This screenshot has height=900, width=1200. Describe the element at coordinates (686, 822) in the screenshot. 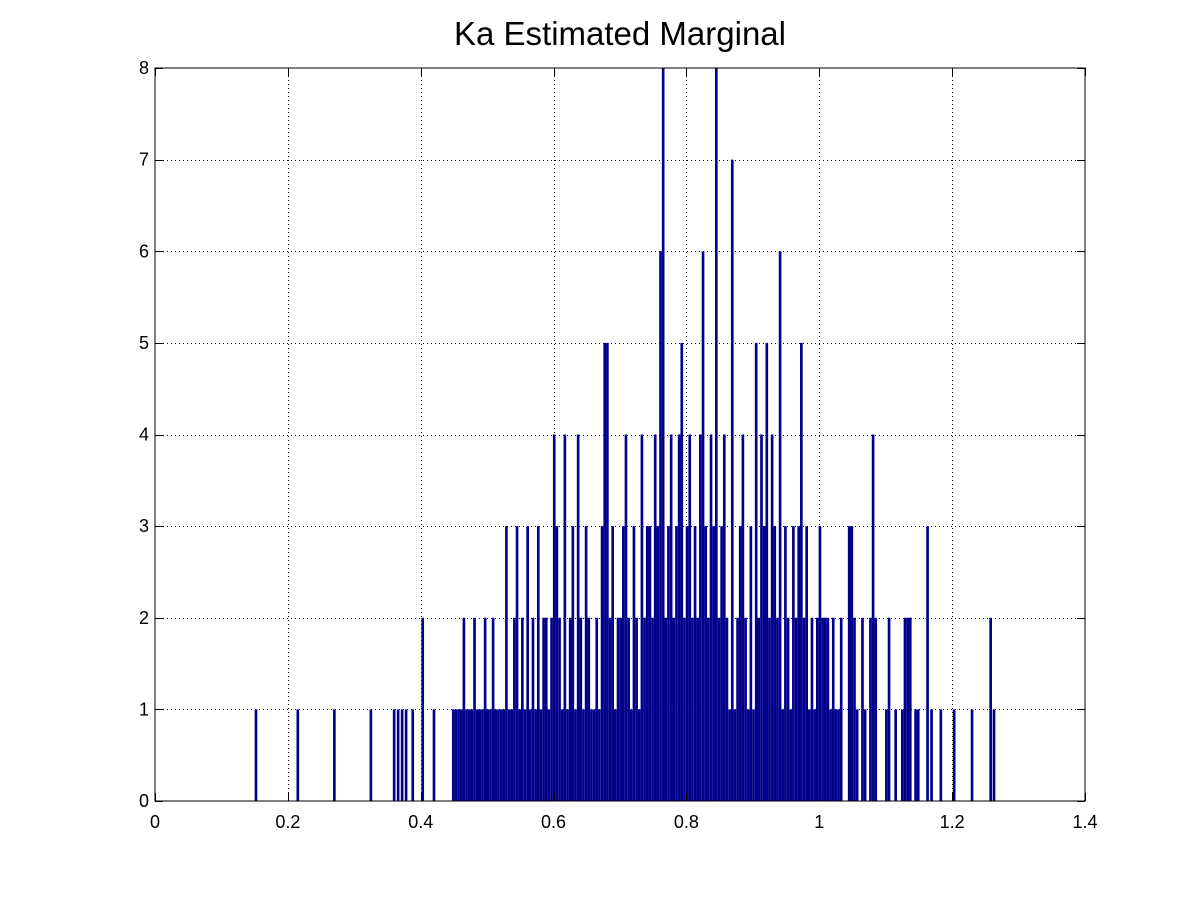

I see `x-tick-label: 0.8` at that location.